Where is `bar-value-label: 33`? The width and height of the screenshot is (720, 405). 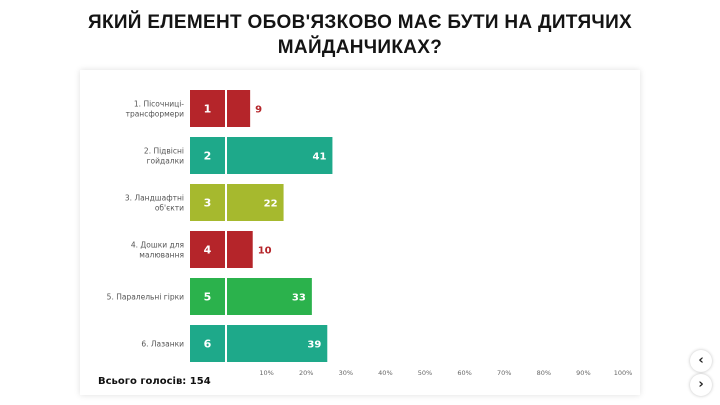
bar-value-label: 33 is located at coordinates (299, 298).